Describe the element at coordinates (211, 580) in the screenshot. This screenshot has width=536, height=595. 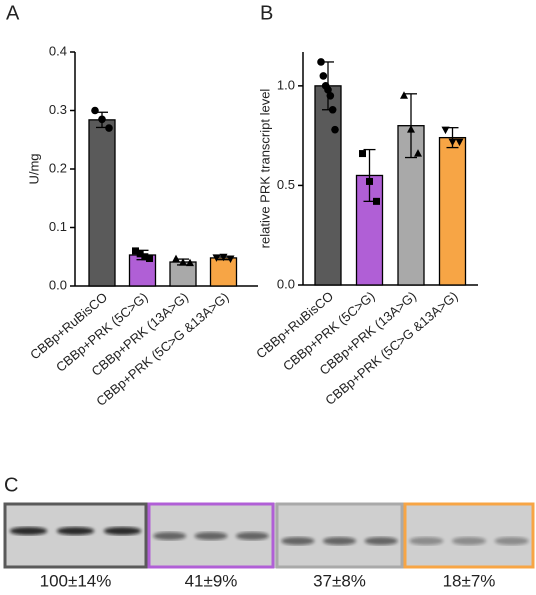
I see `blot-label: 41±9%` at that location.